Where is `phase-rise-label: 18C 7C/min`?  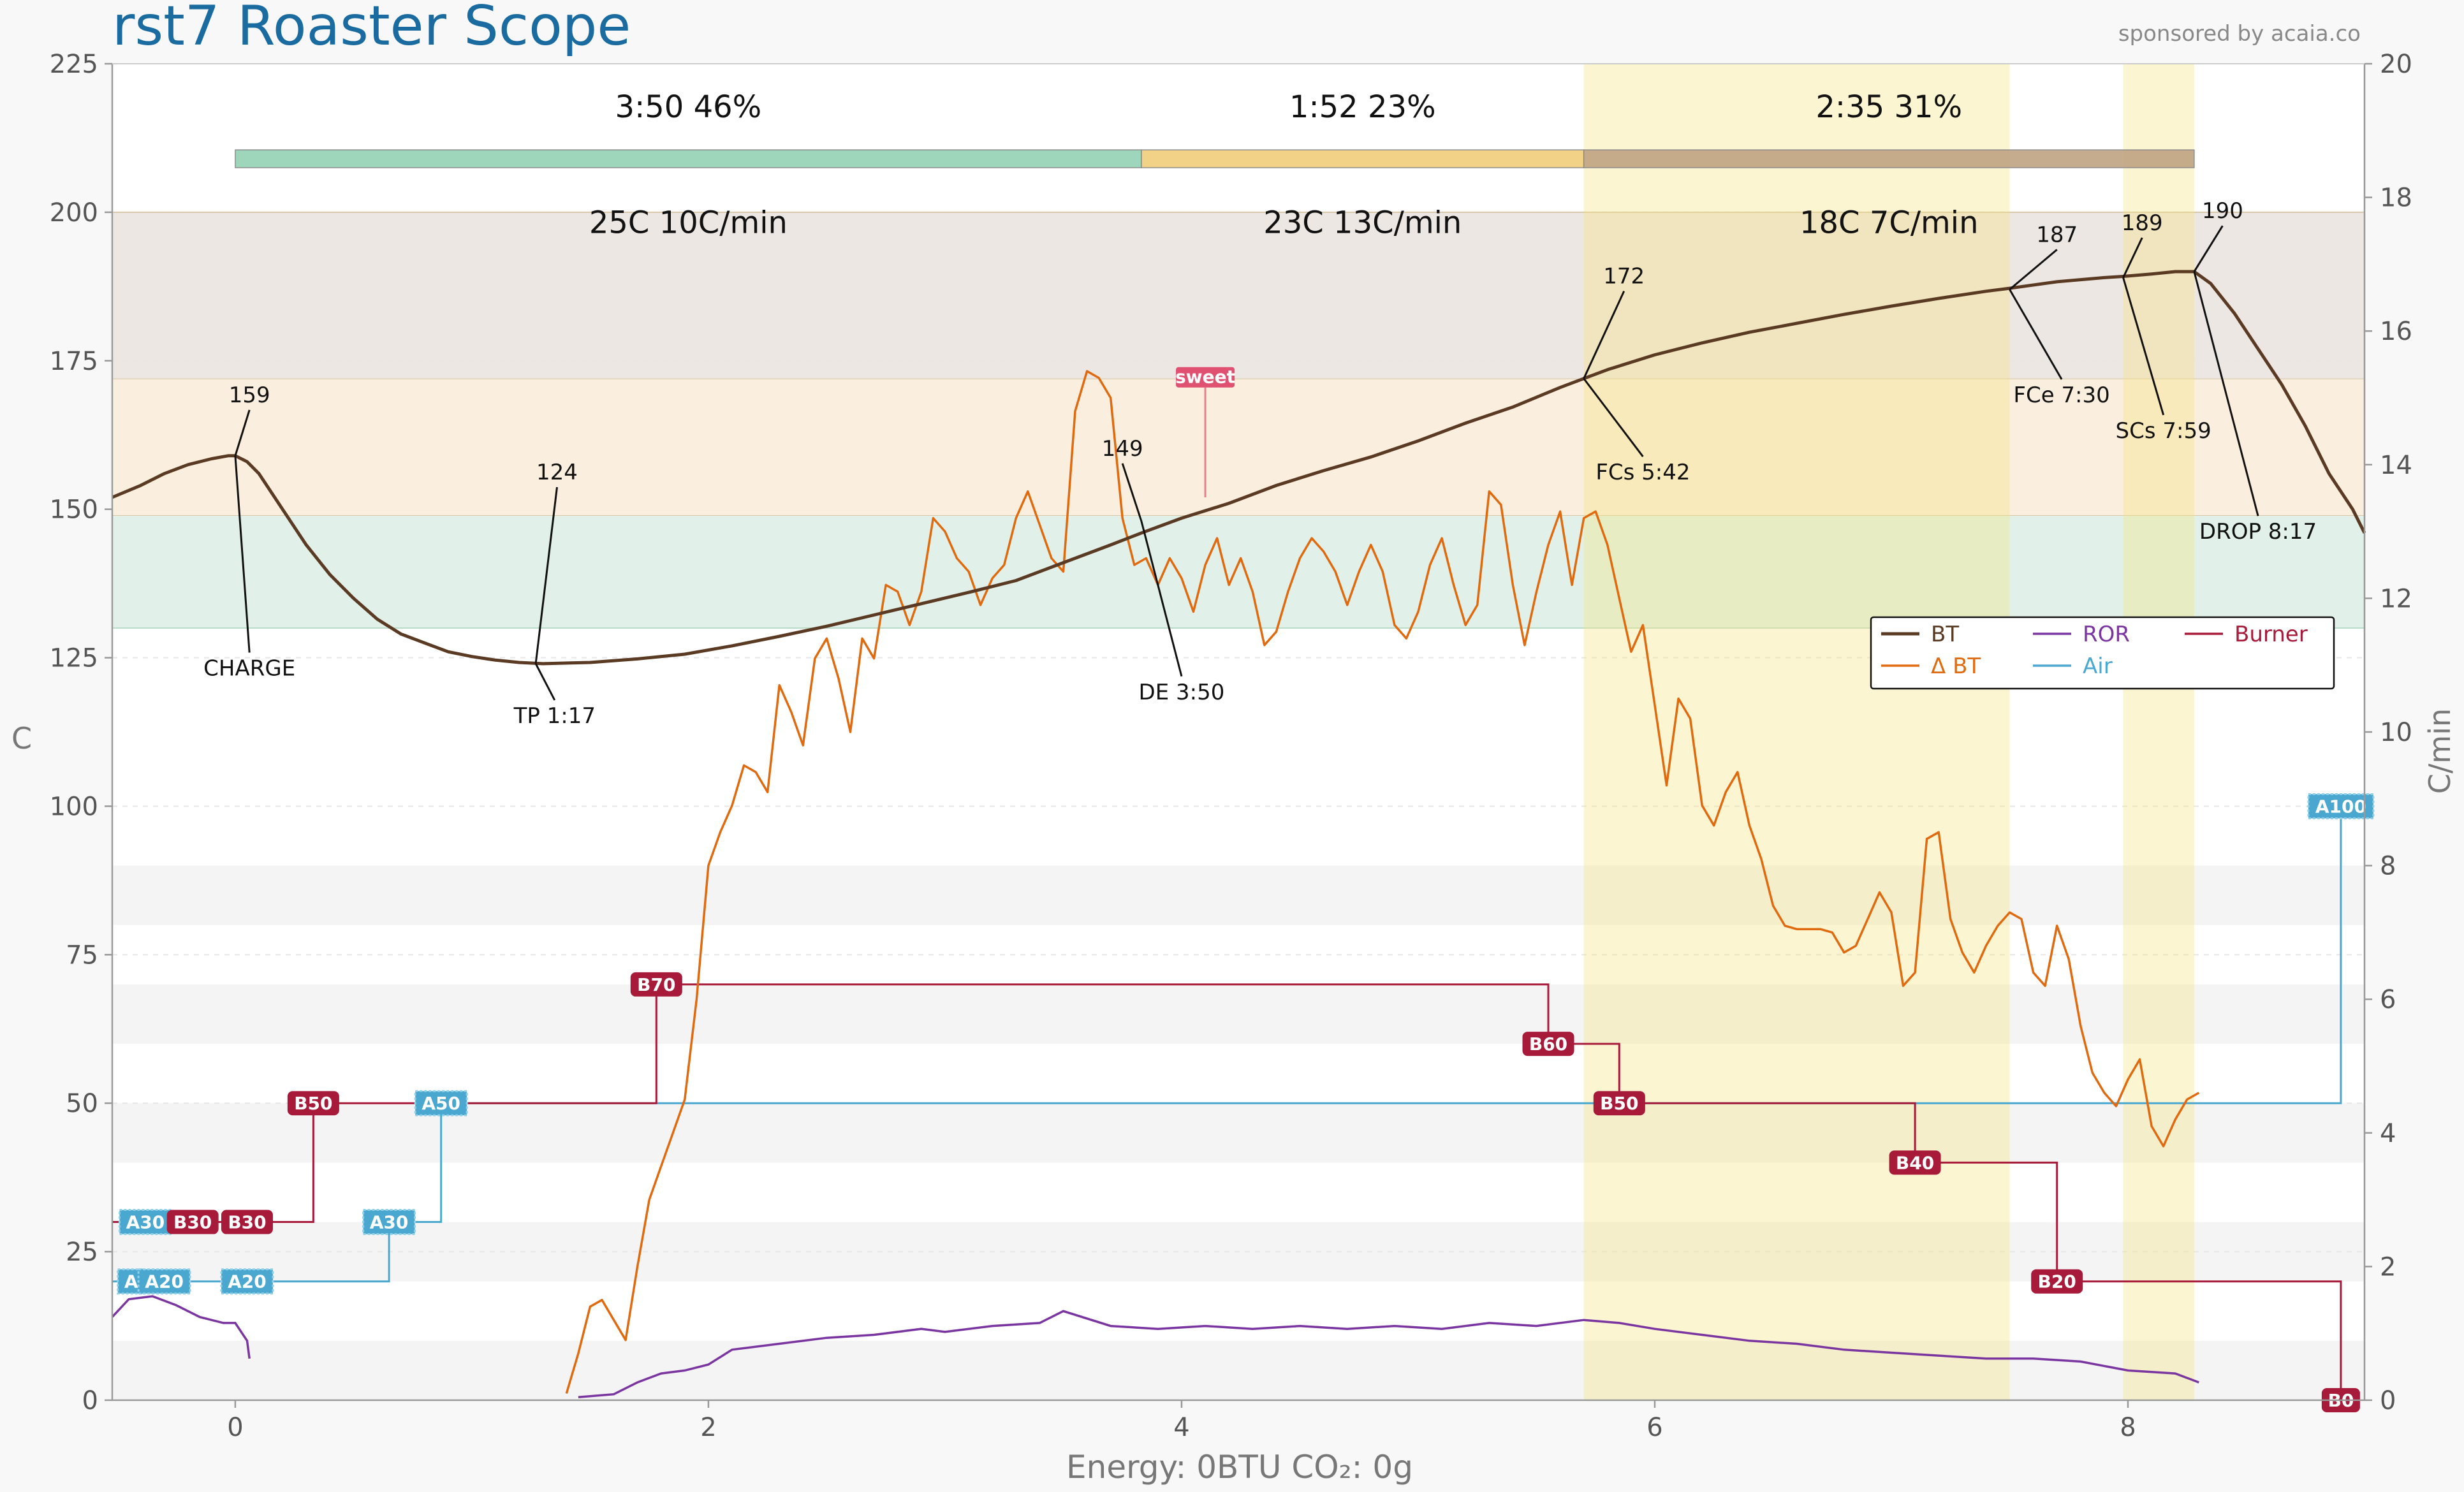
phase-rise-label: 18C 7C/min is located at coordinates (1889, 222).